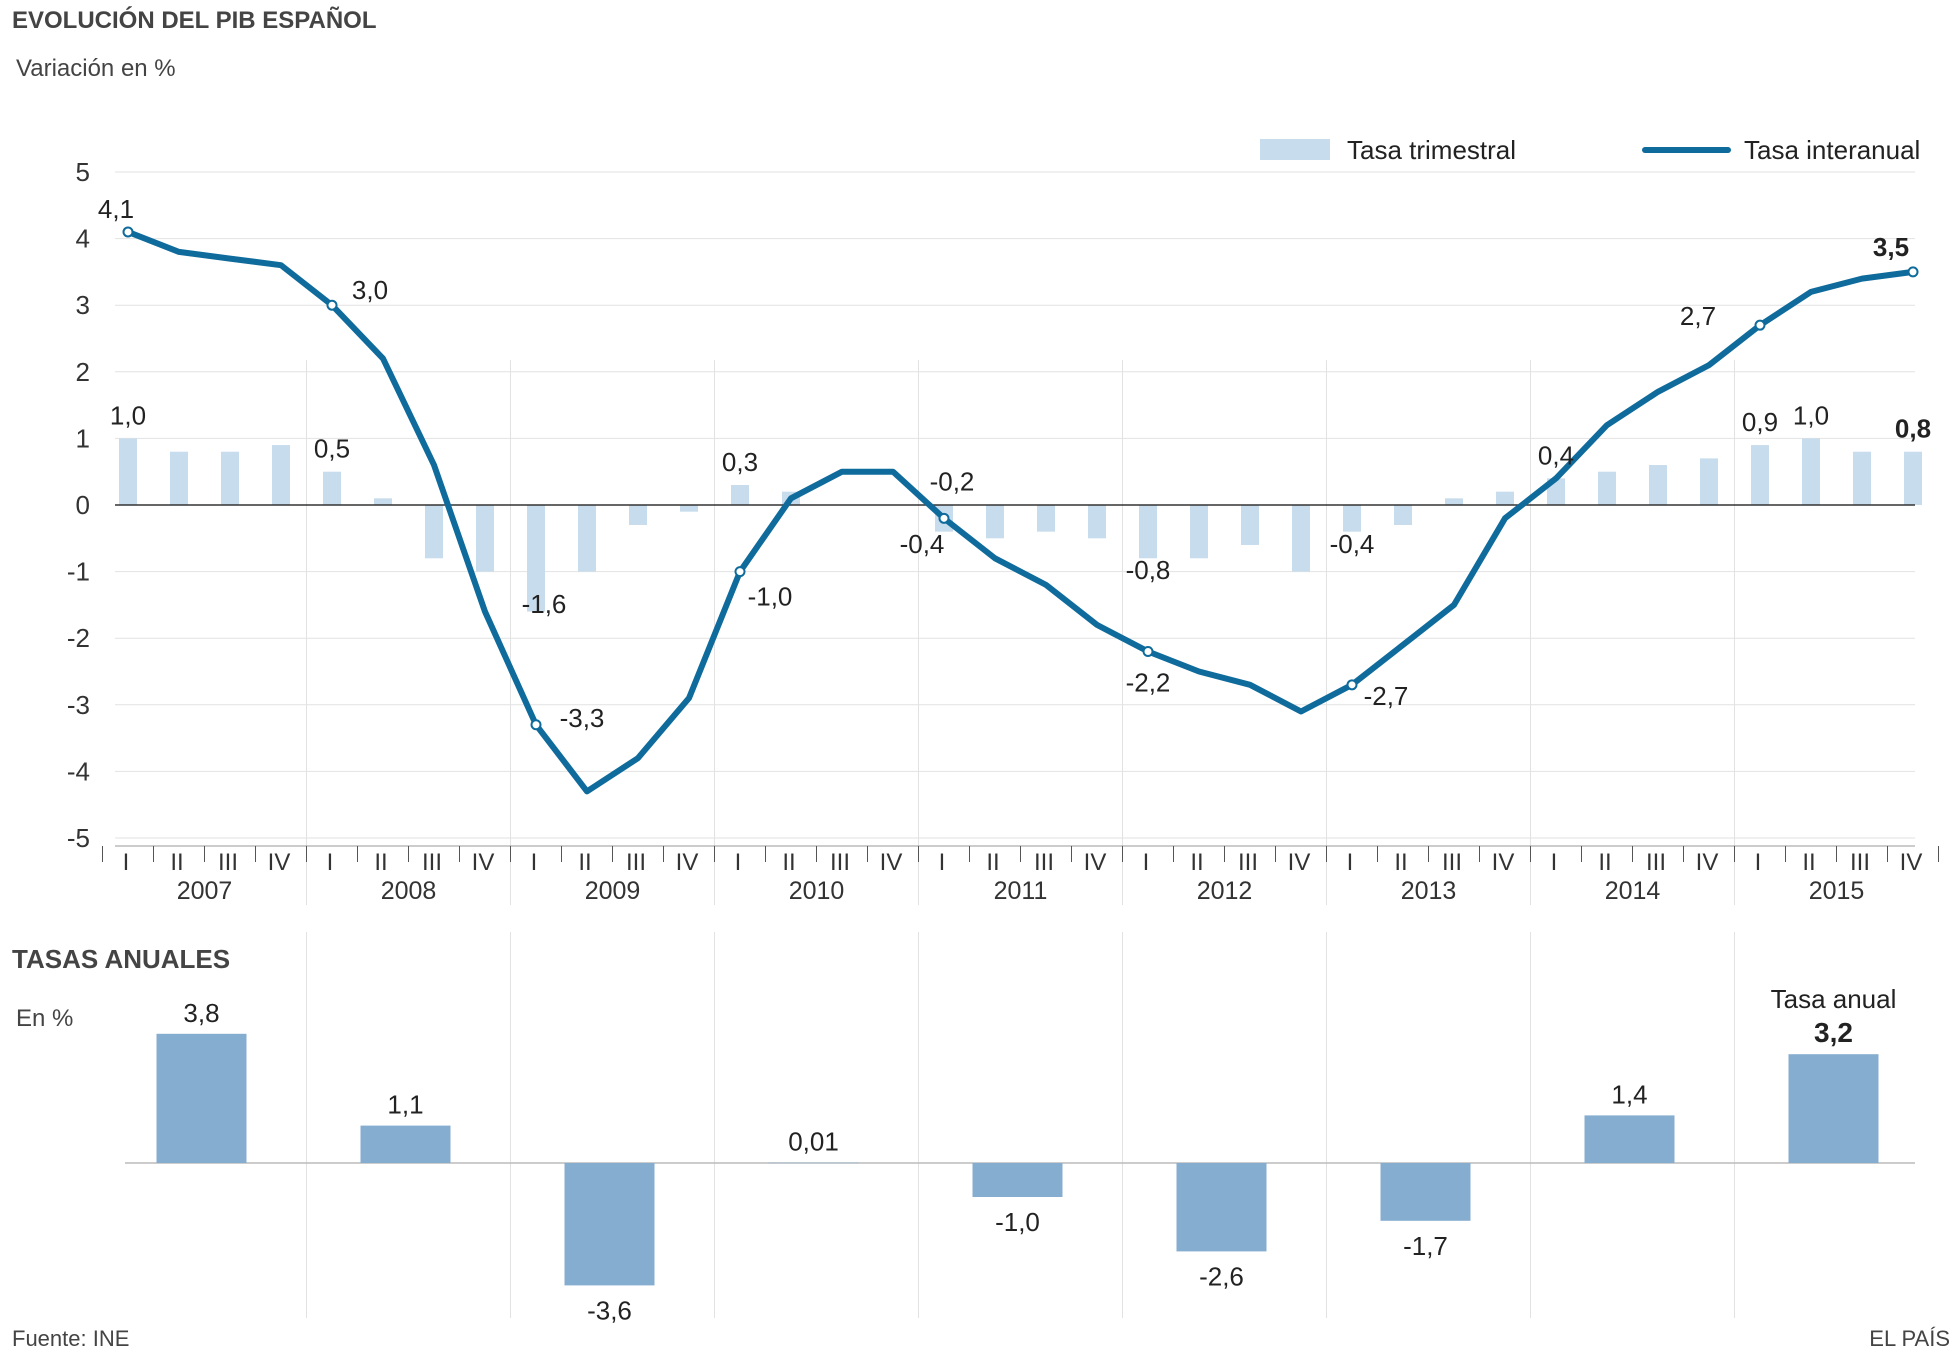 Image resolution: width=1960 pixels, height=1360 pixels. Describe the element at coordinates (1909, 1338) in the screenshot. I see `brand-credit: EL PAÍS` at that location.